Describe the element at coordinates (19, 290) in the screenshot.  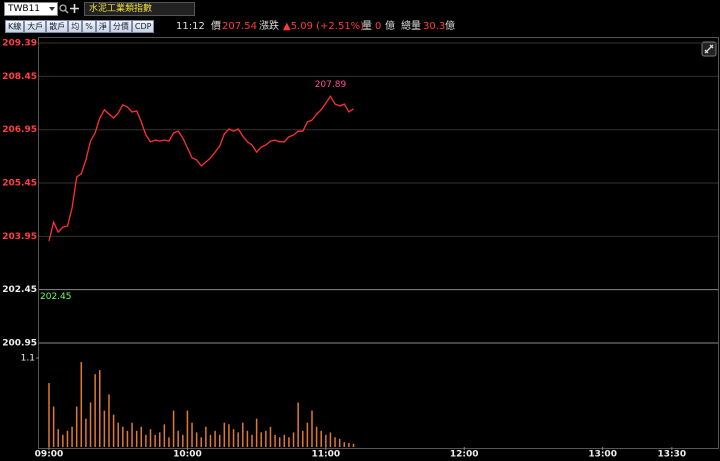
I see `y-tick-label: 202.45` at that location.